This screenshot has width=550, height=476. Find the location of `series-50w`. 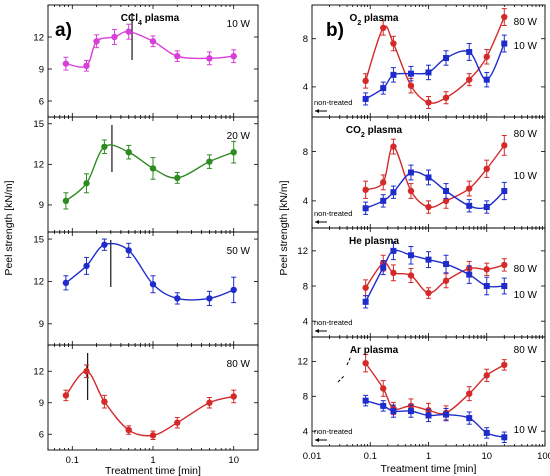

series-50w is located at coordinates (149, 272).